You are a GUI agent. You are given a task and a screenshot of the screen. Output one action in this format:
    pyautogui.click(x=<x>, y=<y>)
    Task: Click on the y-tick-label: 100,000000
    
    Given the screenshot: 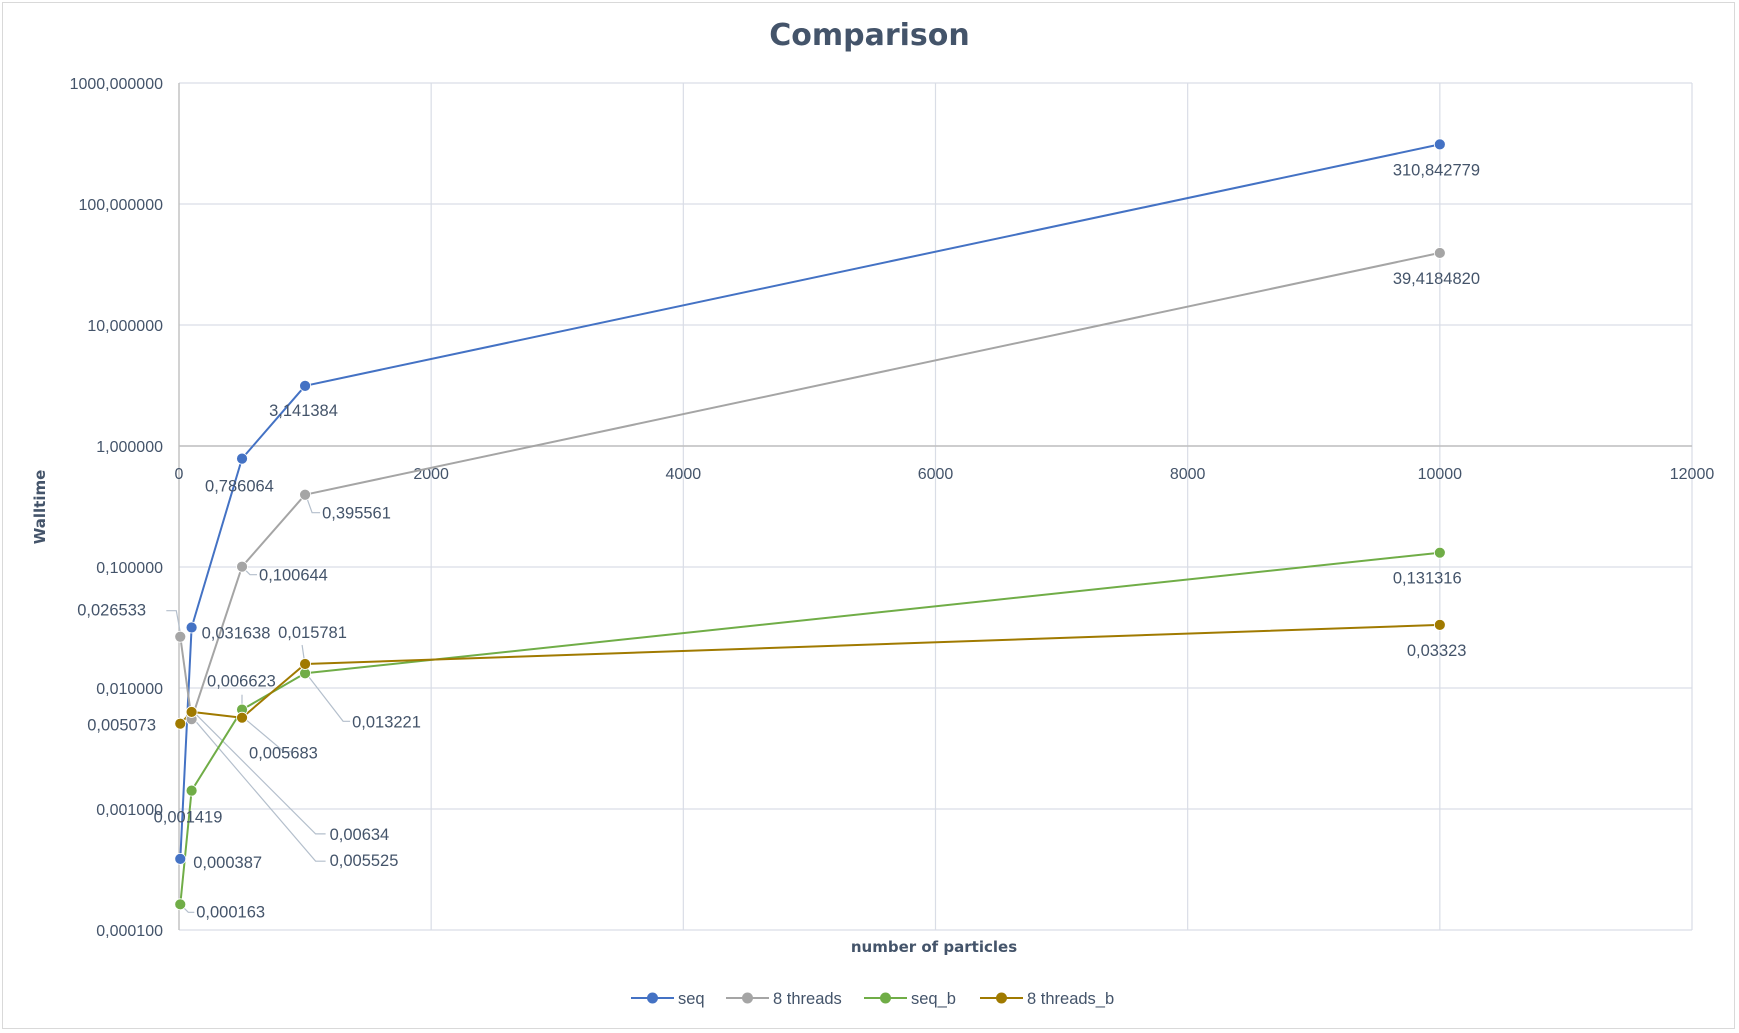 What is the action you would take?
    pyautogui.click(x=120, y=205)
    